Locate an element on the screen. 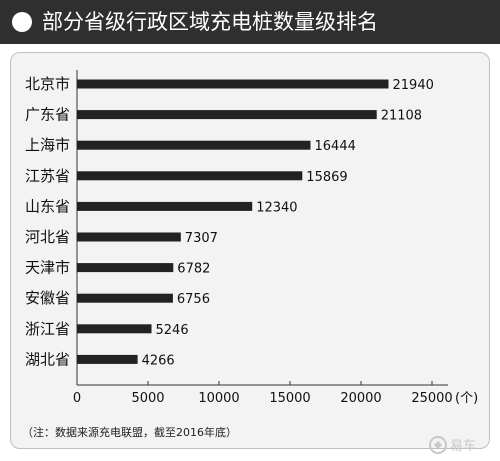 The image size is (500, 461). x-tick-label: 5000 is located at coordinates (147, 398).